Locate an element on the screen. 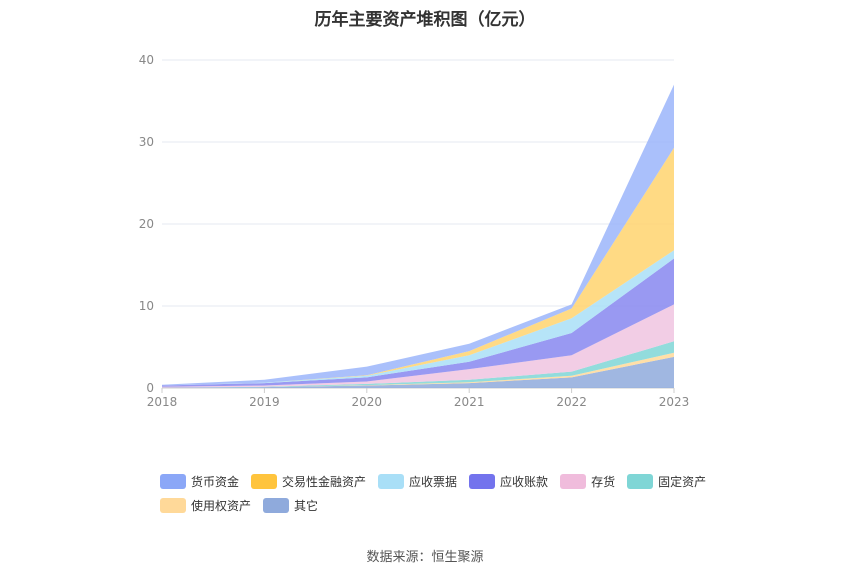  legend-label: 固定资产 is located at coordinates (682, 481).